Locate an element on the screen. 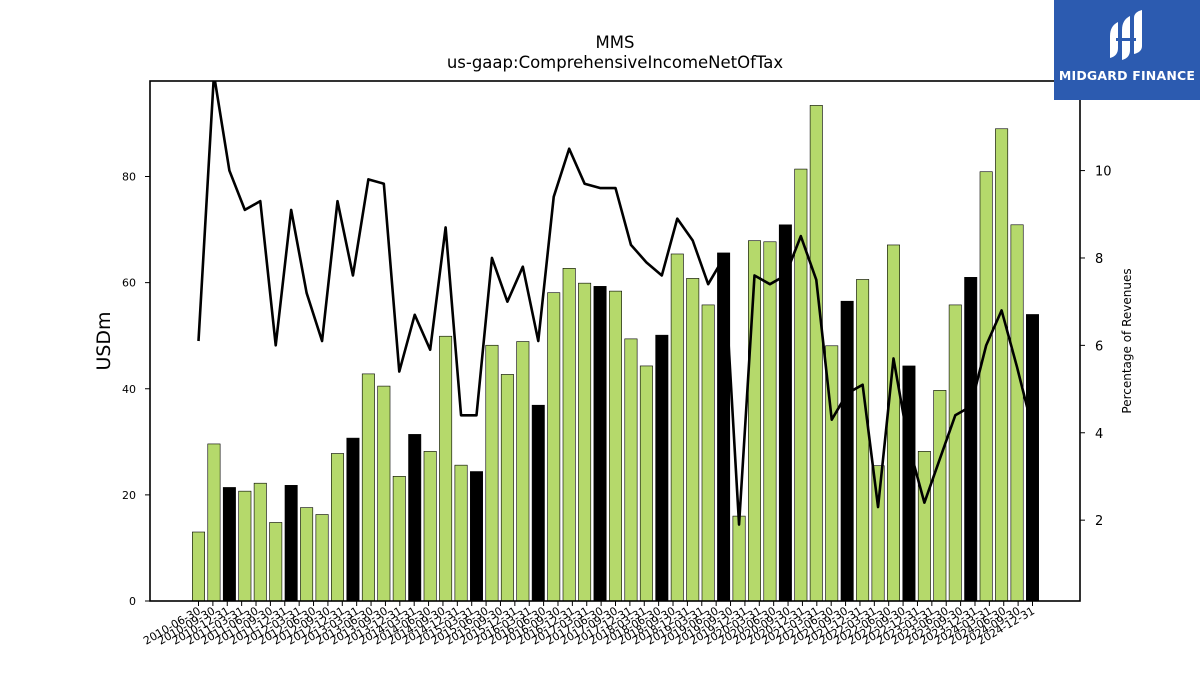 This screenshot has width=1200, height=675. y-tick-label: 20 is located at coordinates (129, 495).